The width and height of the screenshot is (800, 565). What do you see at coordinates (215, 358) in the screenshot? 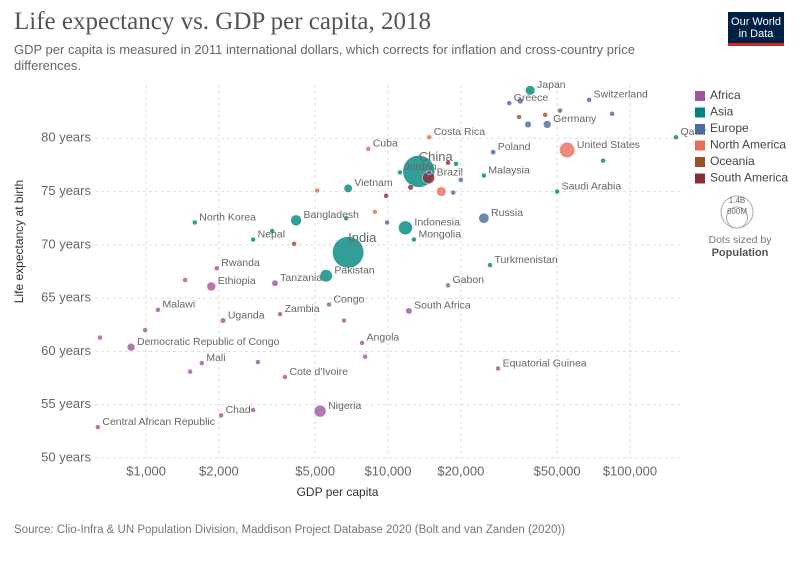
I see `point-label: Mali` at bounding box center [215, 358].